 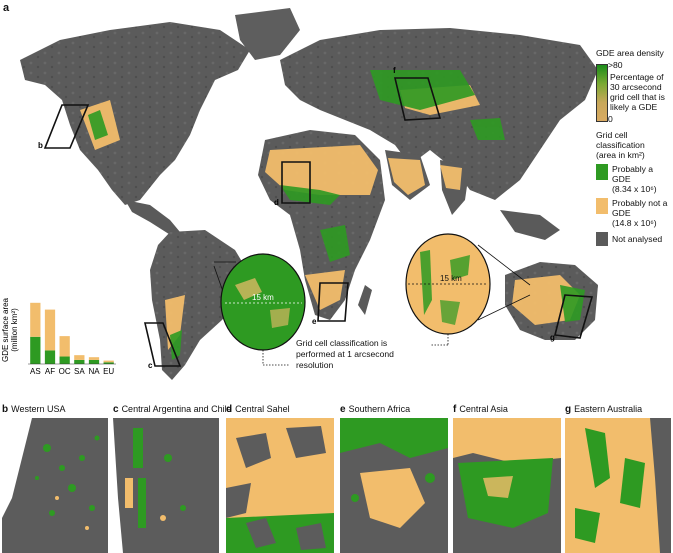 I want to click on panel-f-image, so click(x=507, y=485).